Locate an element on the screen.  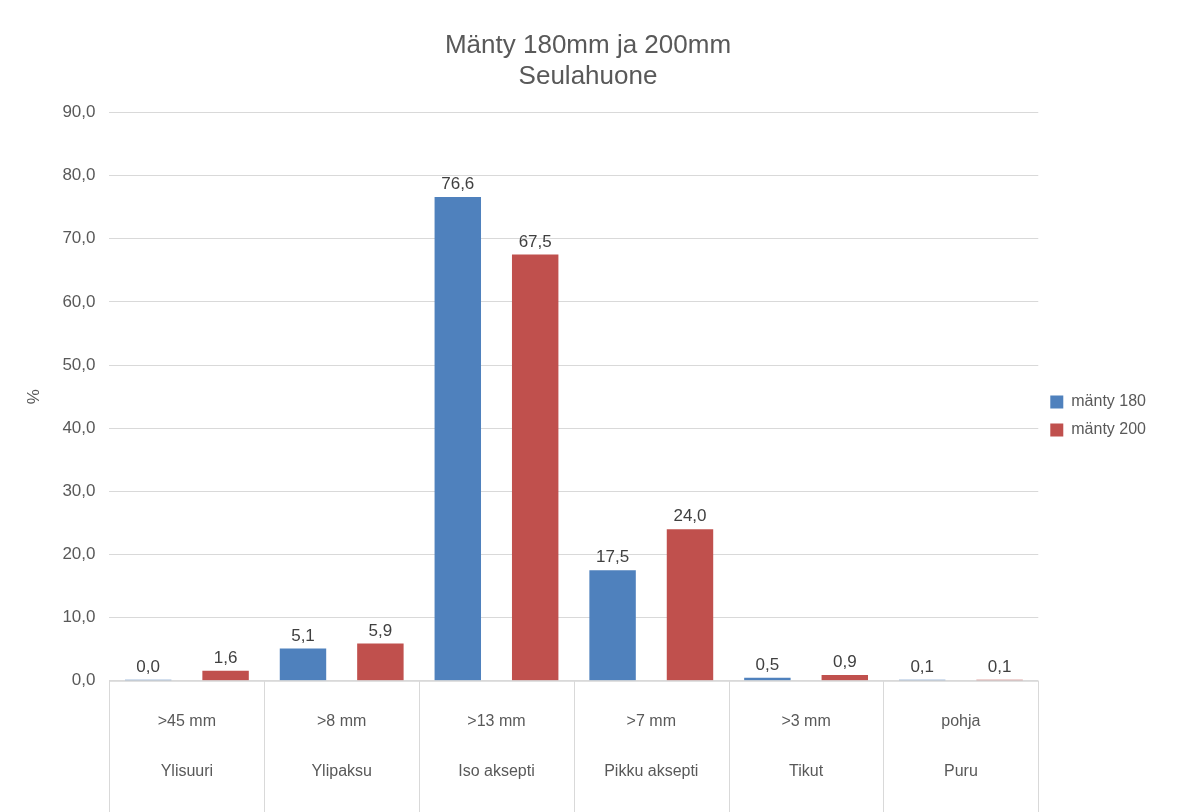
y-tick-label: 60,0 is located at coordinates (79, 301).